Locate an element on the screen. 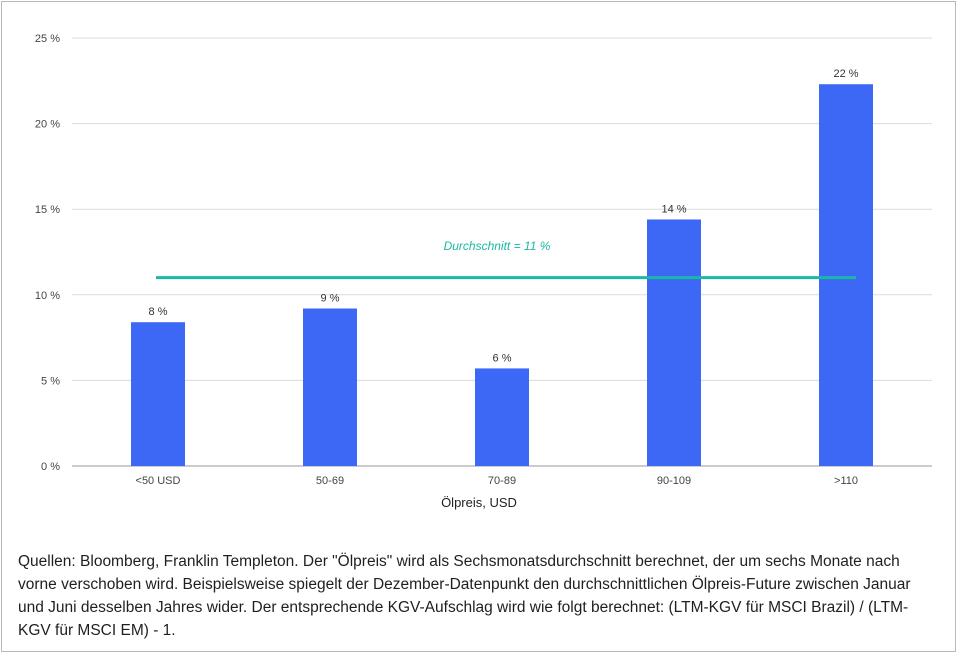  bar-value-label: 8 % is located at coordinates (158, 312).